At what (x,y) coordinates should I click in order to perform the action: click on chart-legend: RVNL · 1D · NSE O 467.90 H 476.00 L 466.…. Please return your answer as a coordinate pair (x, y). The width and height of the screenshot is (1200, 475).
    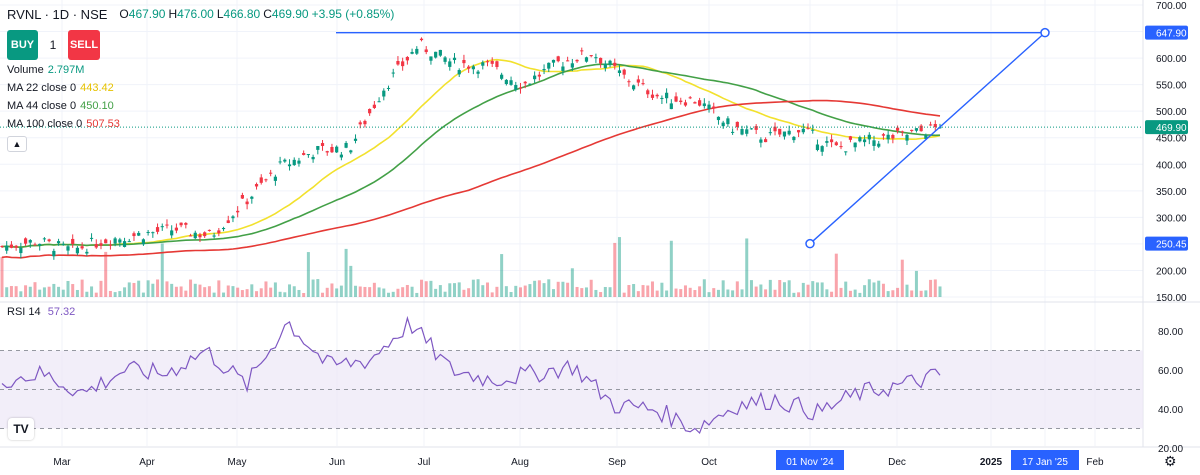
    Looking at the image, I should click on (202, 78).